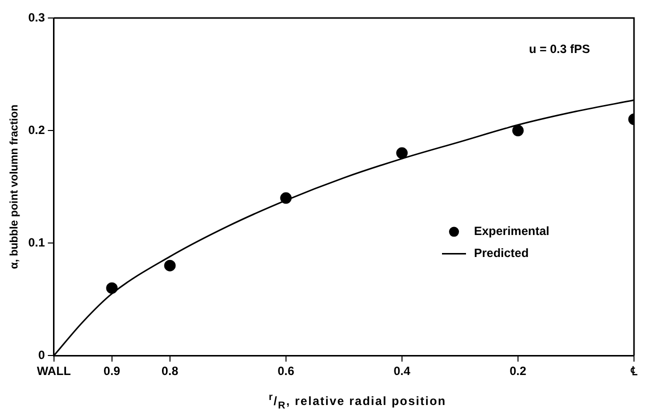  I want to click on y-axis-title: α, bubble point volumn fraction, so click(14, 187).